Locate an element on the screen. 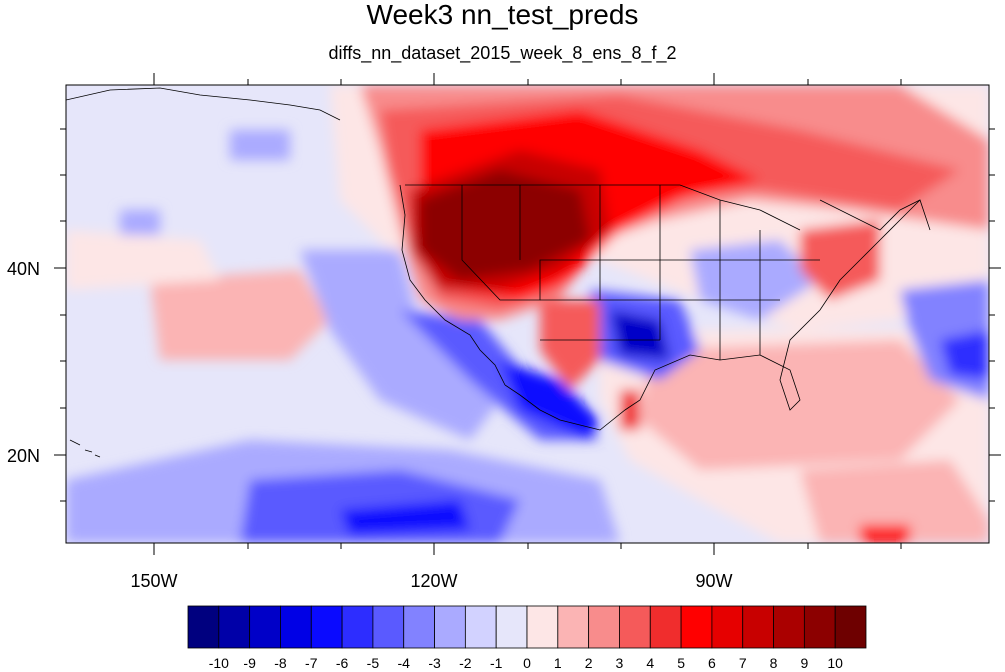 The height and width of the screenshot is (672, 1005). lon-label-90w: 90W is located at coordinates (713, 581).